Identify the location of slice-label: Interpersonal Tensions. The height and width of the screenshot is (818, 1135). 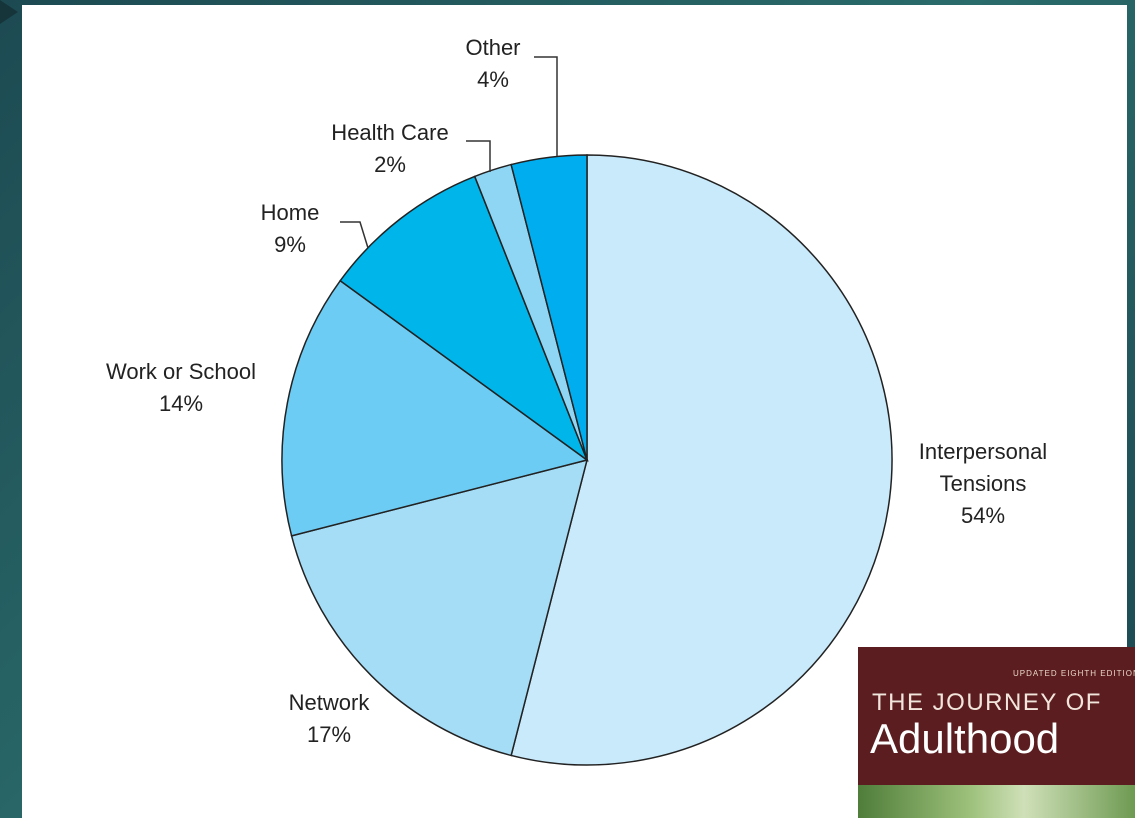
(983, 467).